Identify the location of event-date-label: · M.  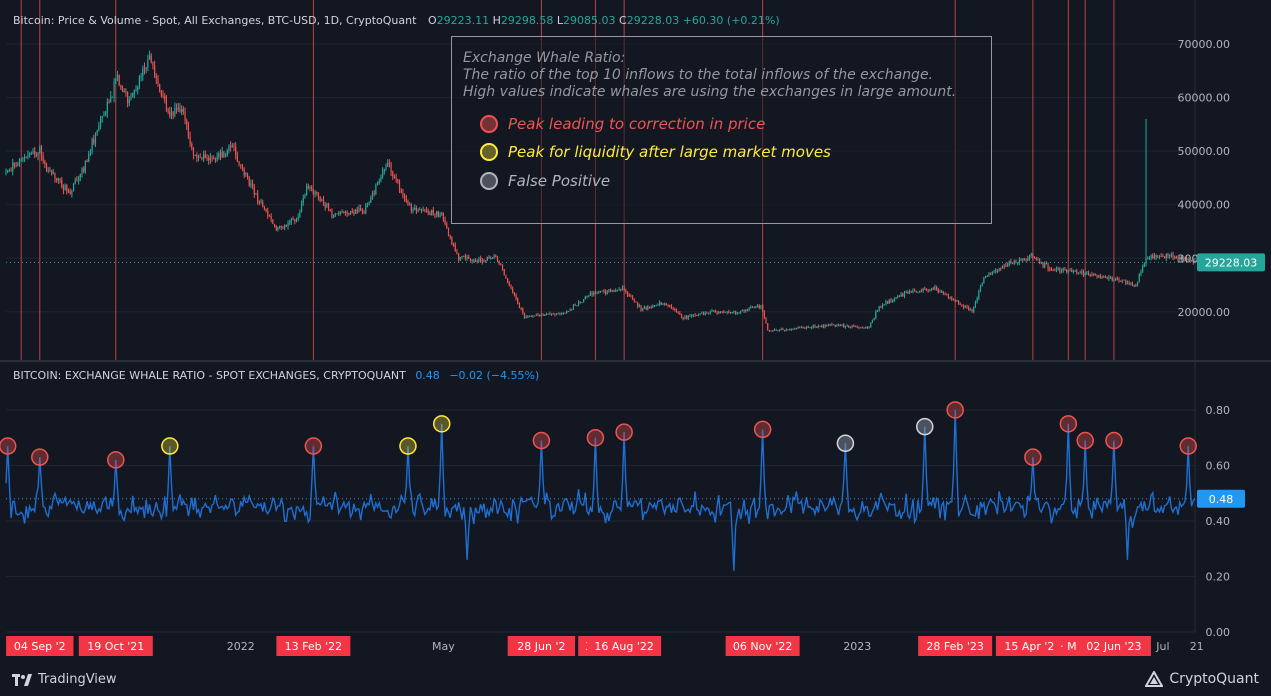
(1068, 646).